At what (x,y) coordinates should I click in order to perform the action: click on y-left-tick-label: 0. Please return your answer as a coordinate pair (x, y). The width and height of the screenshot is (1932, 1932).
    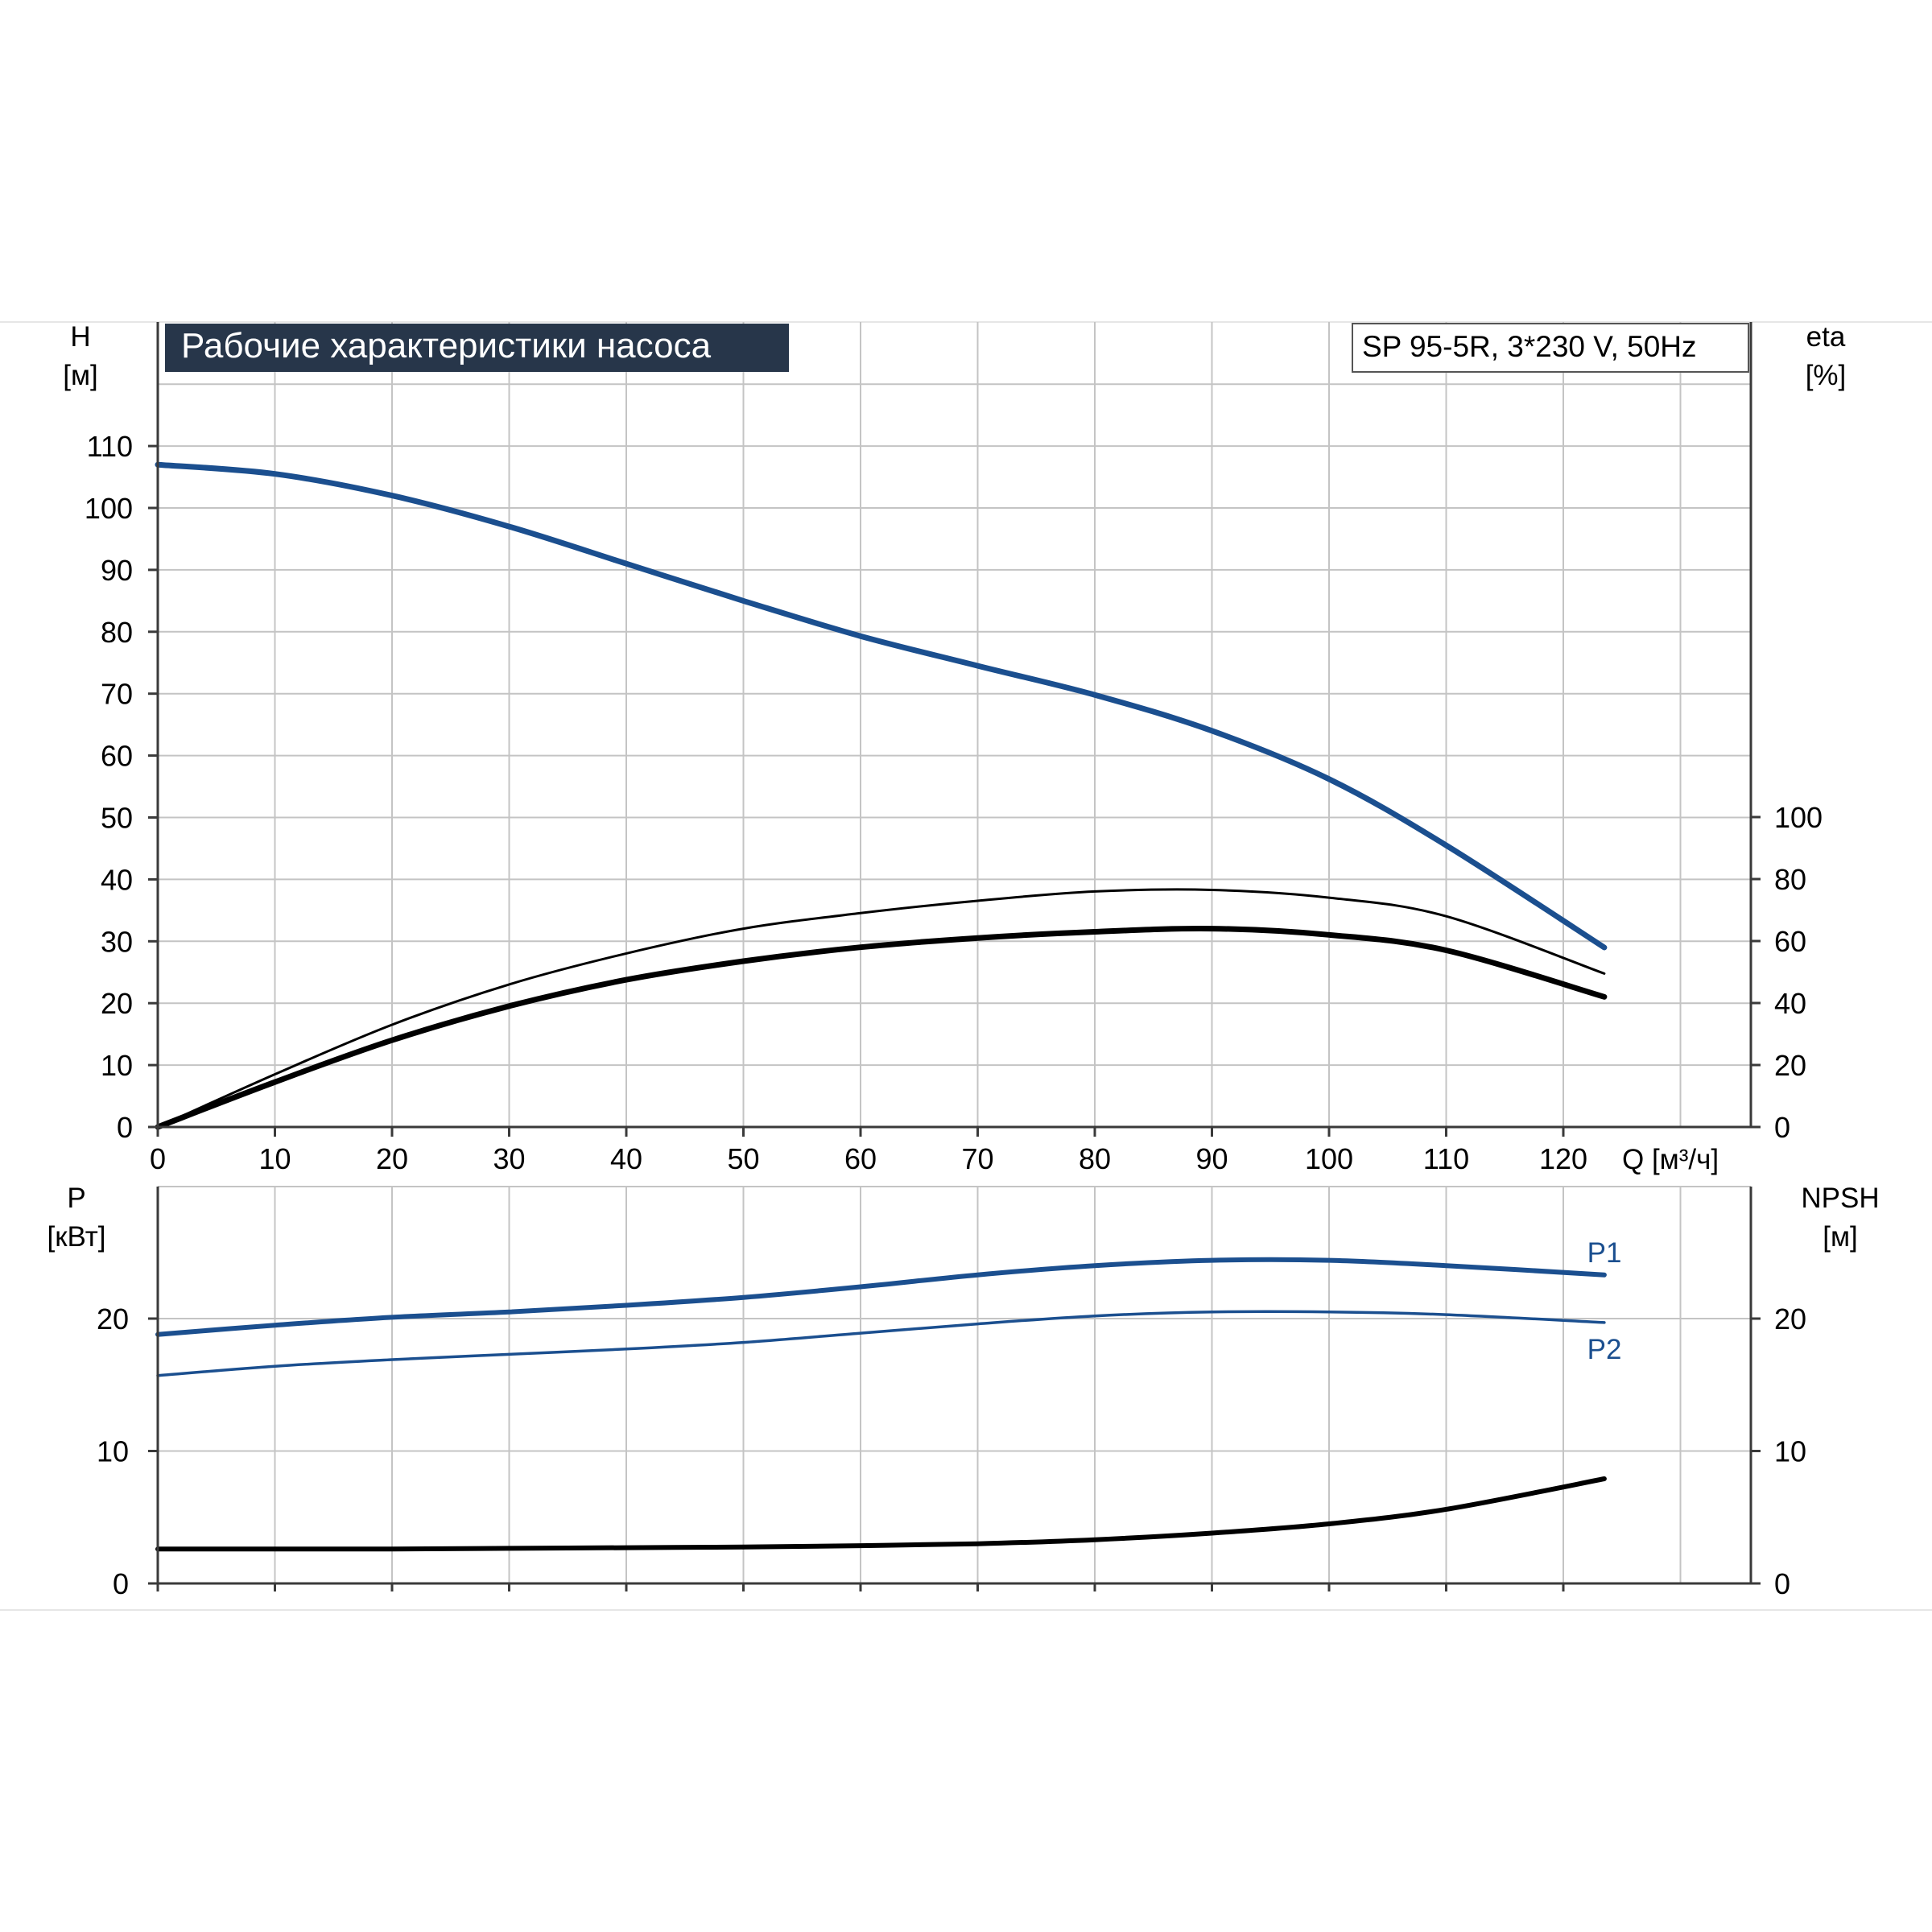
    Looking at the image, I should click on (125, 1127).